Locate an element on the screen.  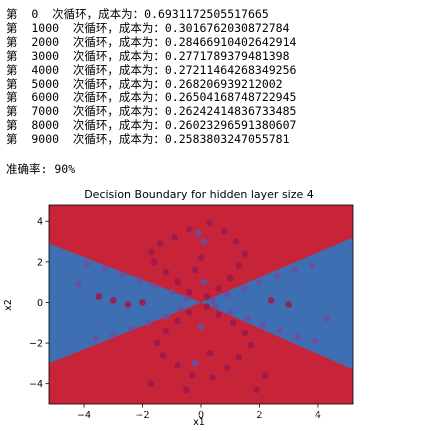
x-axis-label: x1 is located at coordinates (199, 422).